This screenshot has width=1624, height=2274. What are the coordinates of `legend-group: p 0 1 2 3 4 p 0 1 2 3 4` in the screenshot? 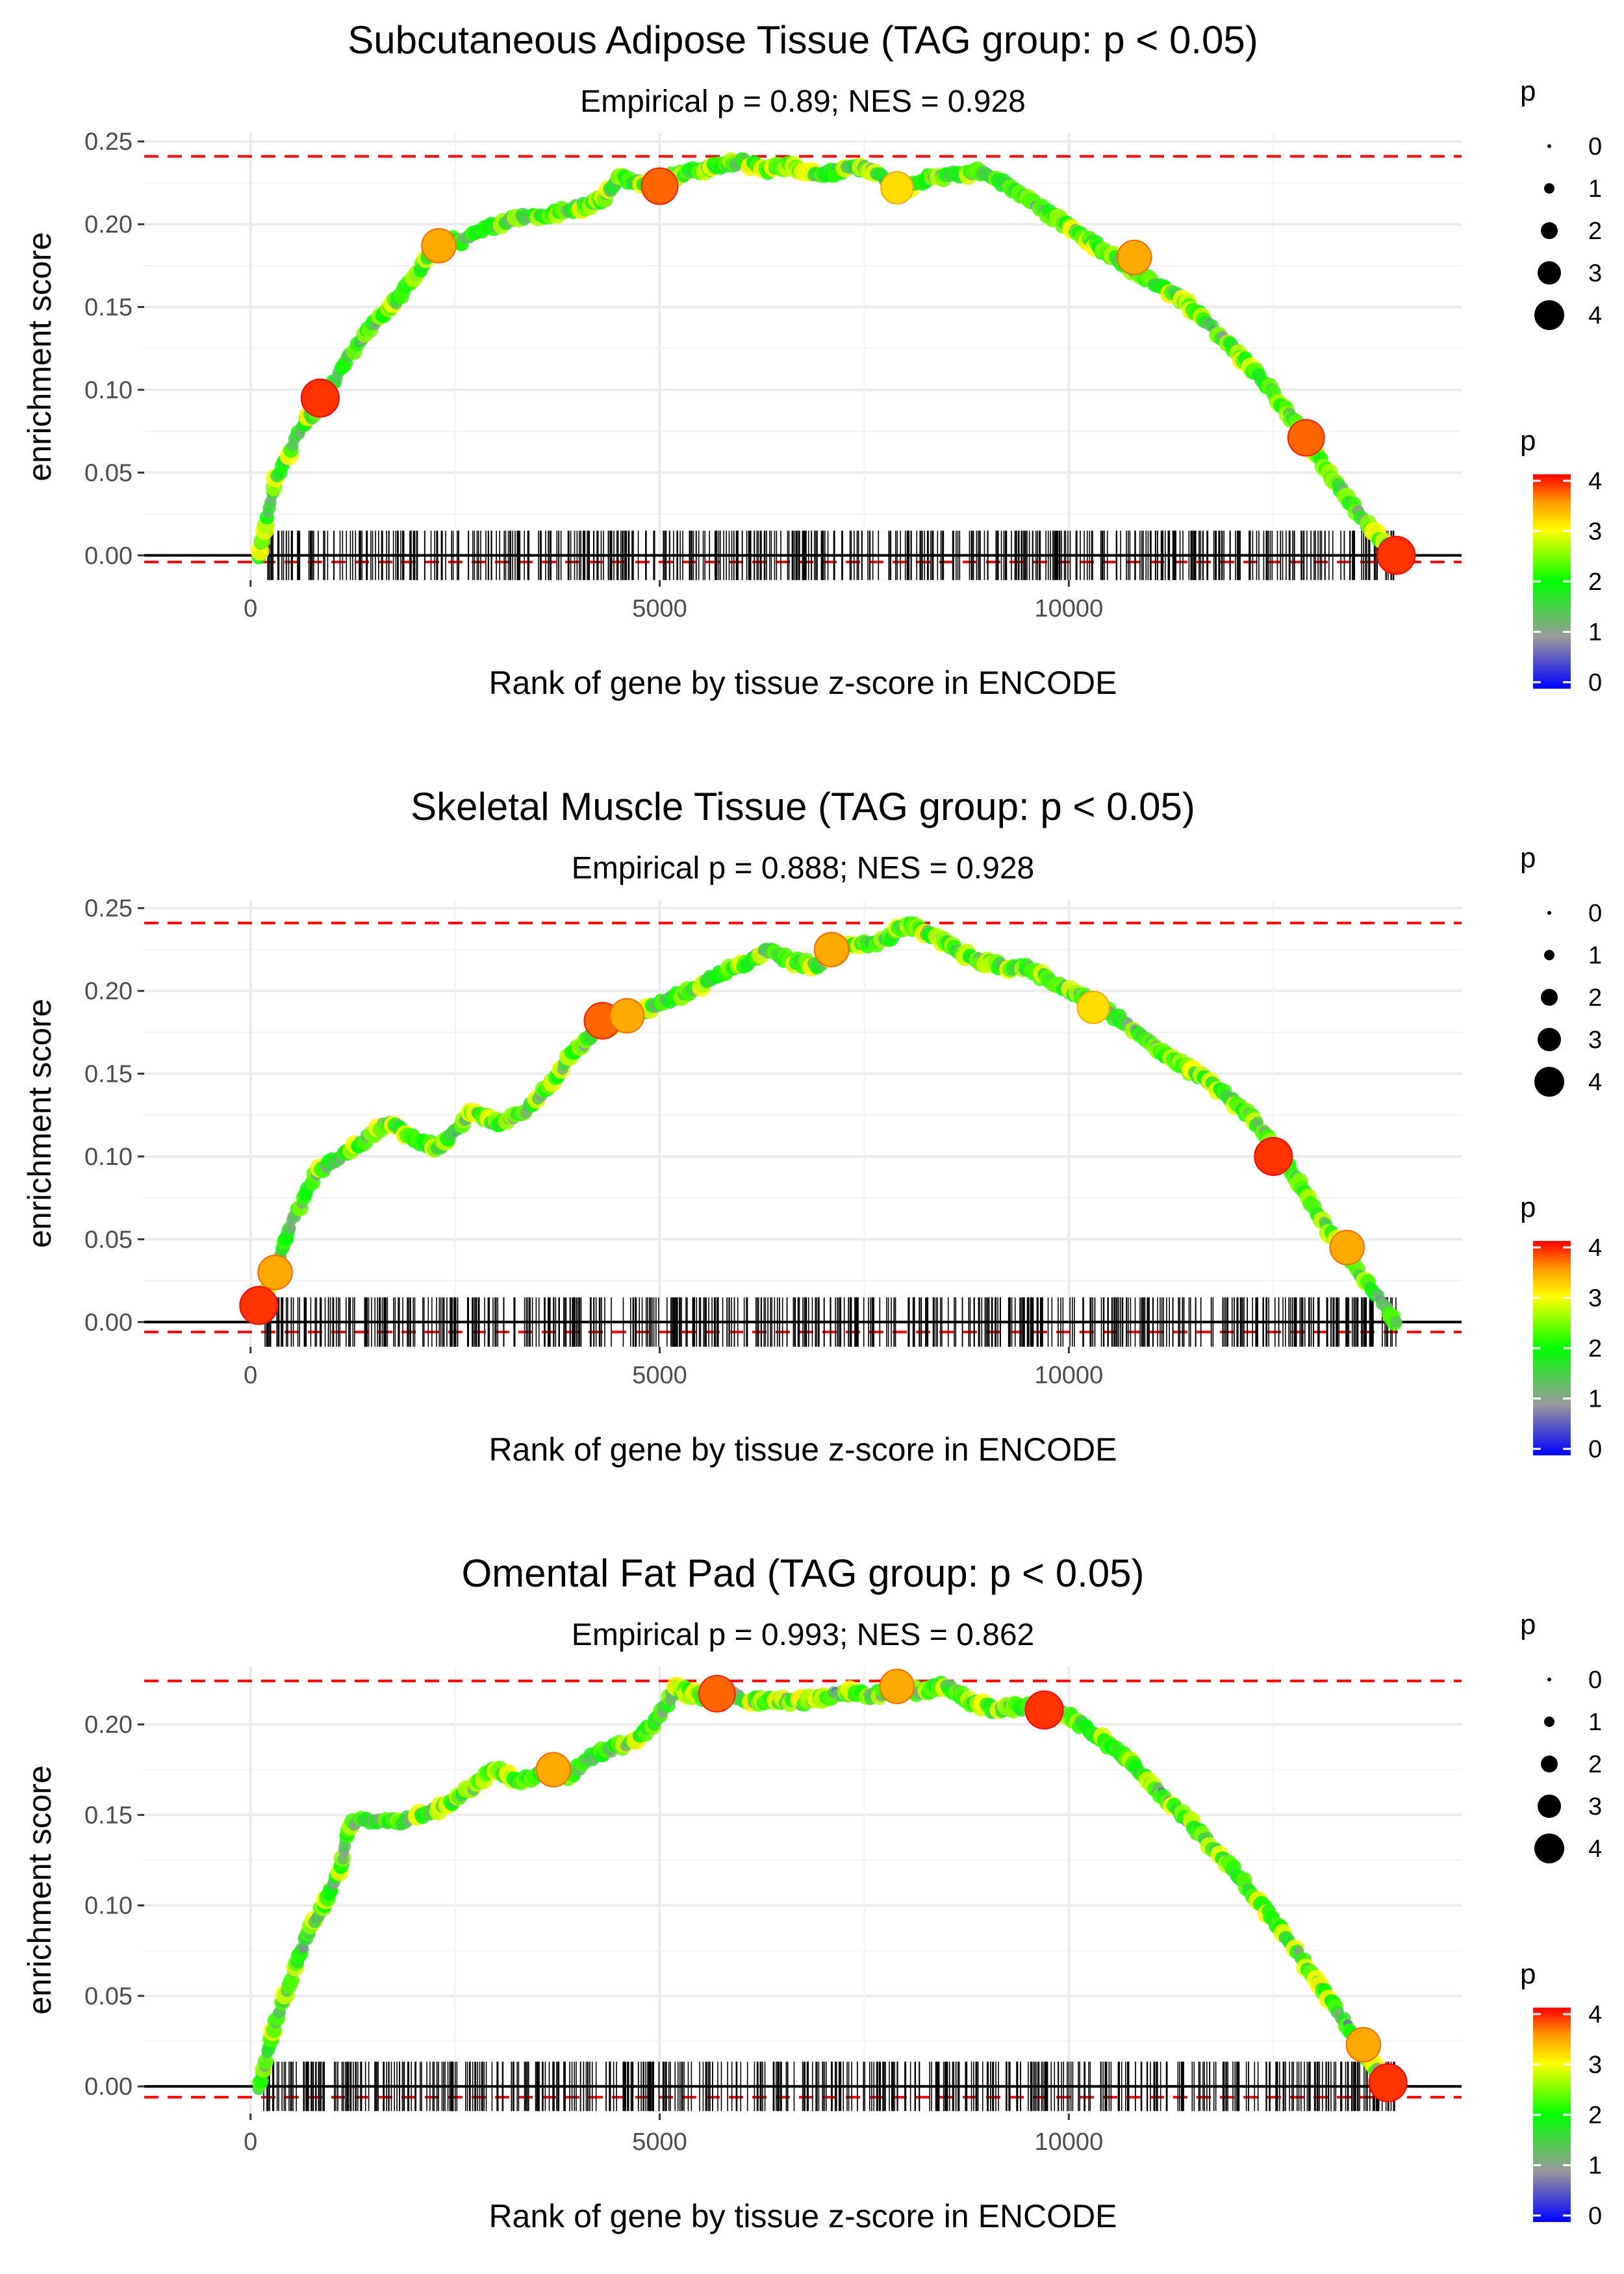 It's located at (1561, 1919).